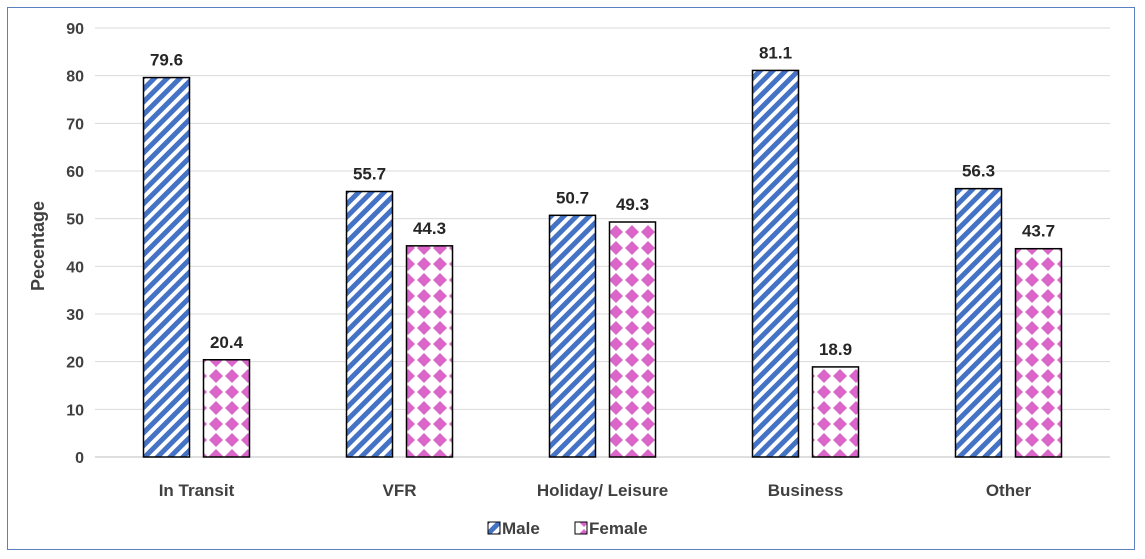 The height and width of the screenshot is (559, 1145). Describe the element at coordinates (79, 458) in the screenshot. I see `y-tick-label: 0` at that location.